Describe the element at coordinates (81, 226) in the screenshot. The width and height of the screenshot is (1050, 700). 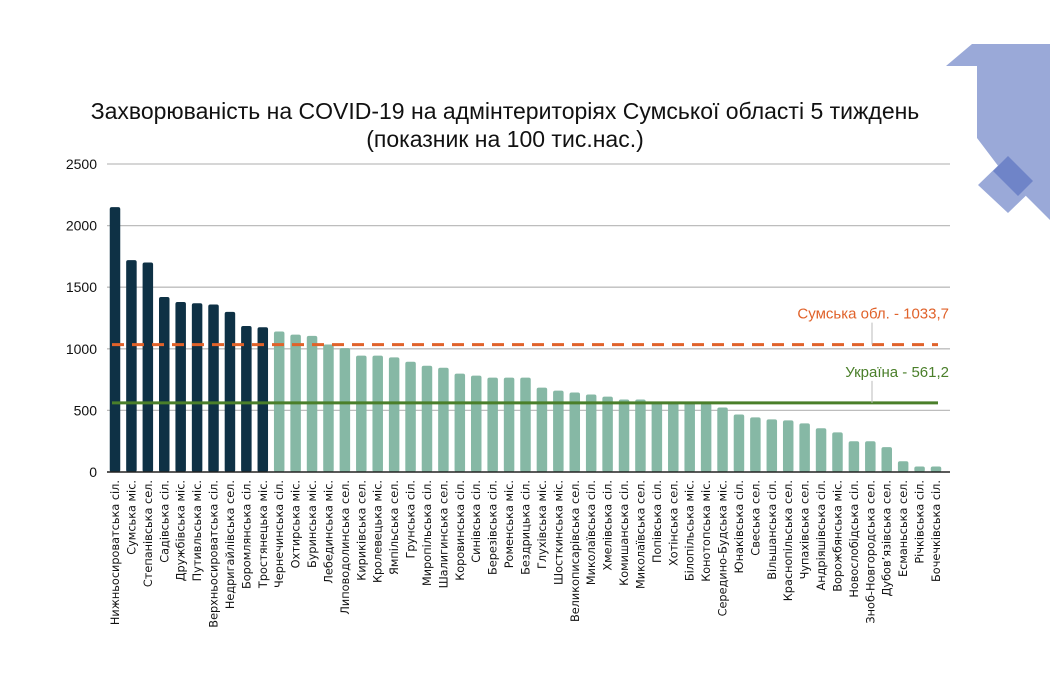
I see `y-tick-label: 2000` at that location.